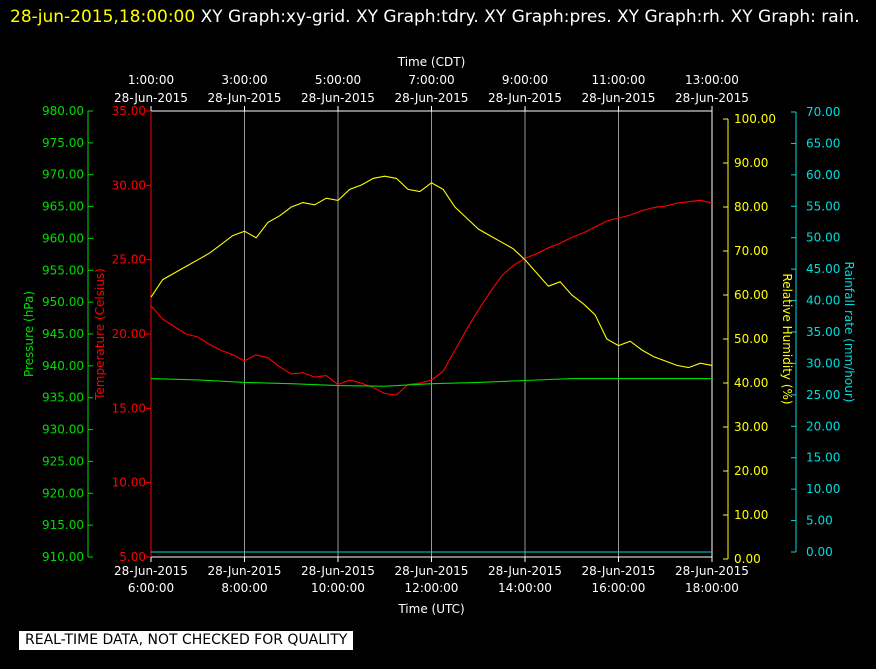  Describe the element at coordinates (63, 430) in the screenshot. I see `pressure-tick-label: 930.00` at that location.